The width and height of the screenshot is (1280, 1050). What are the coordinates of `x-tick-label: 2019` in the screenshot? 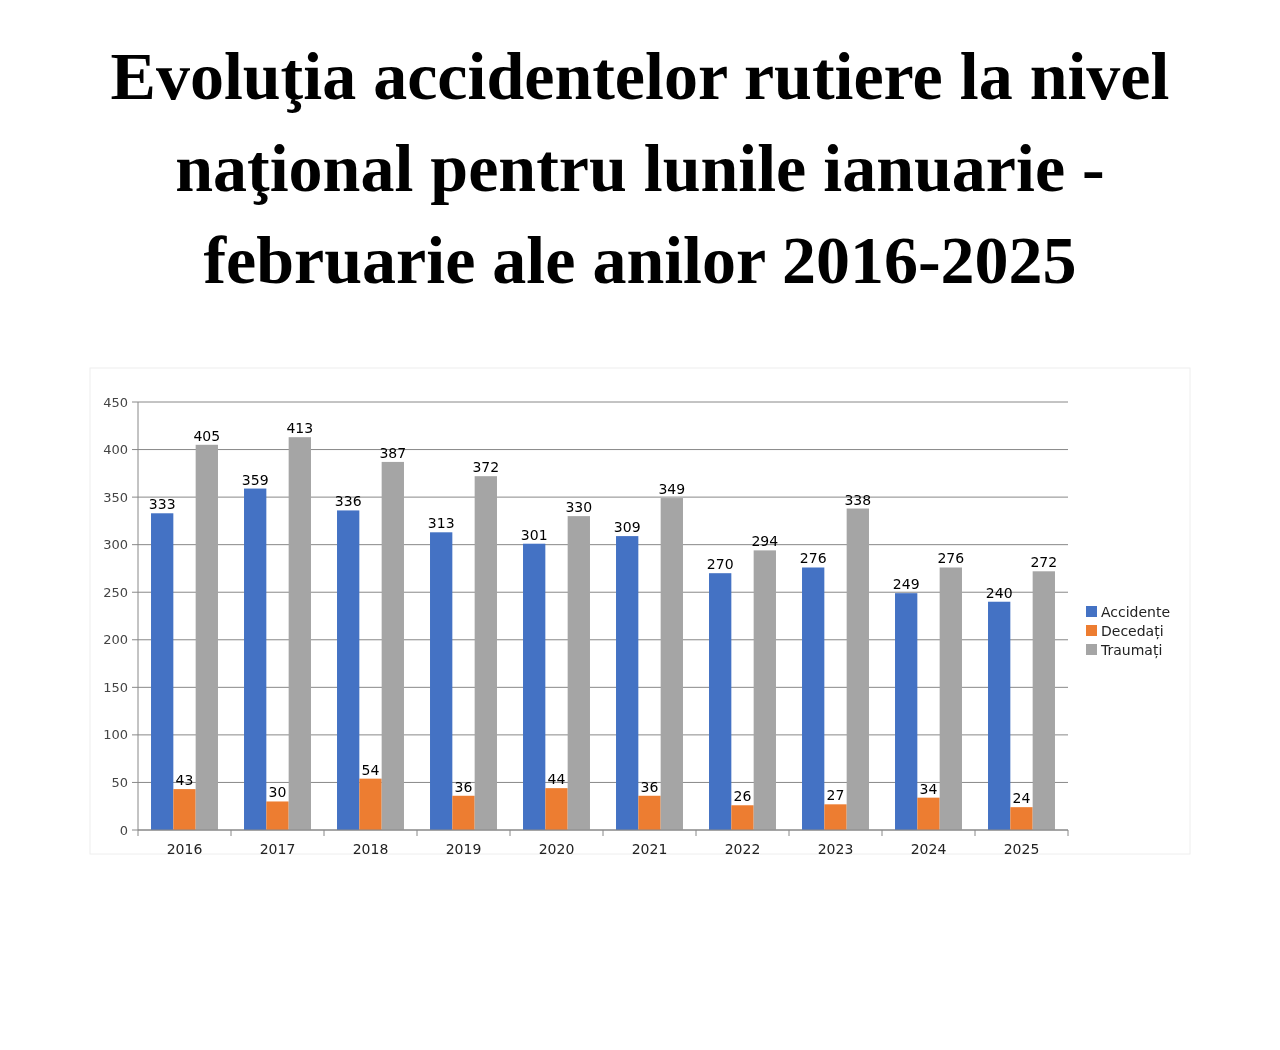 It's located at (463, 849).